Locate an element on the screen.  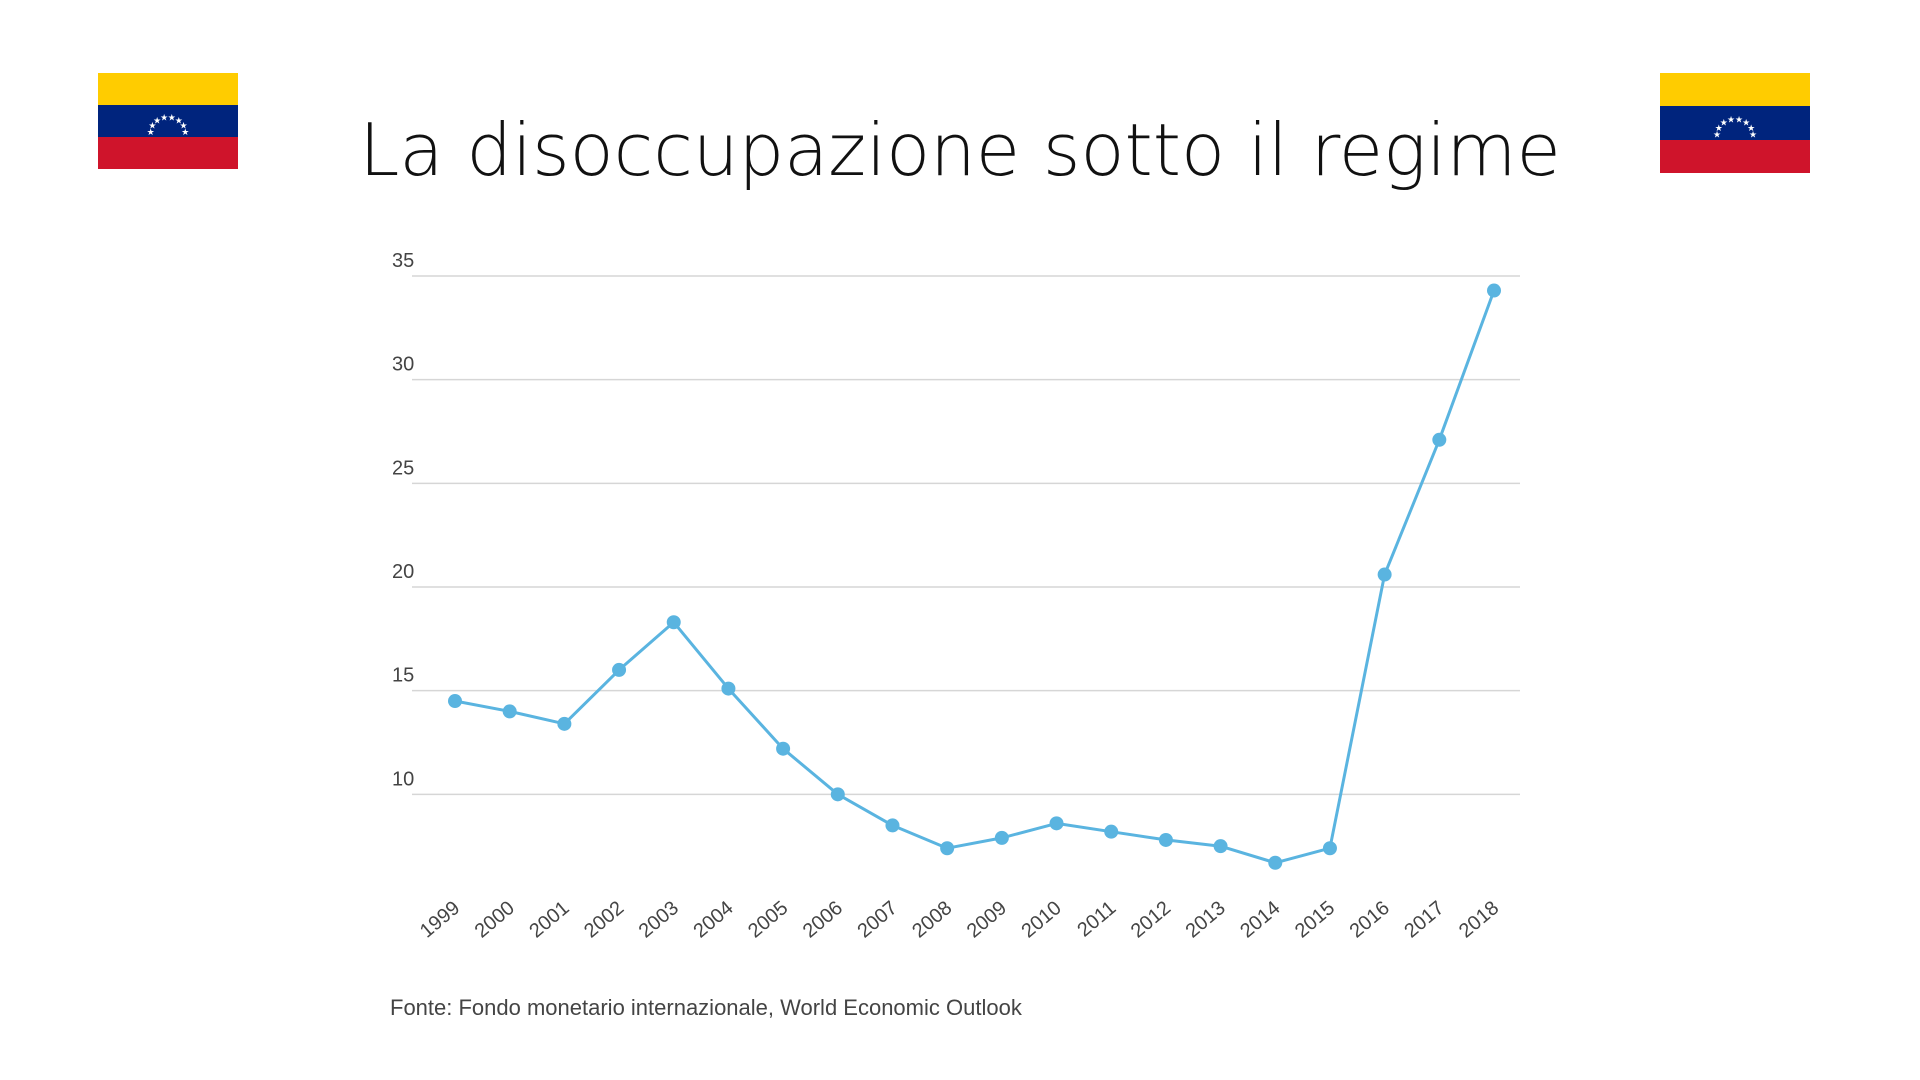
x-tick-label: 2001 is located at coordinates (549, 919).